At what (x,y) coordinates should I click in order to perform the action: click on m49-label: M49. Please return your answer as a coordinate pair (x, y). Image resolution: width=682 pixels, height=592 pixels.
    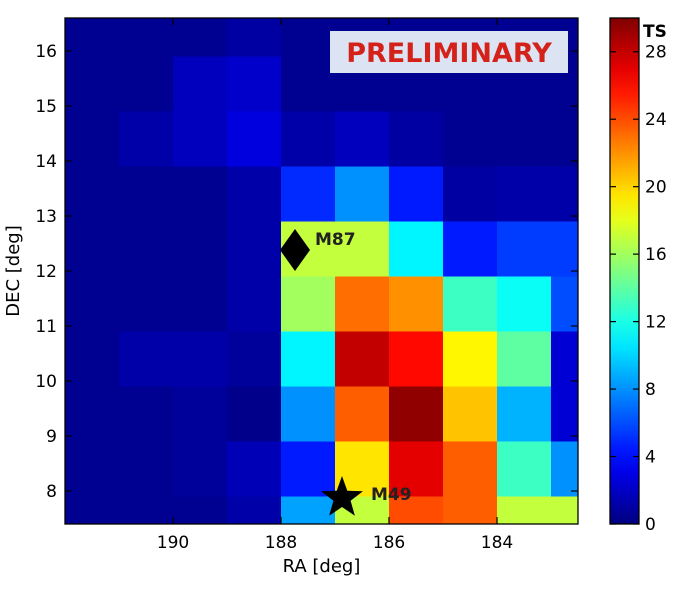
    Looking at the image, I should click on (391, 495).